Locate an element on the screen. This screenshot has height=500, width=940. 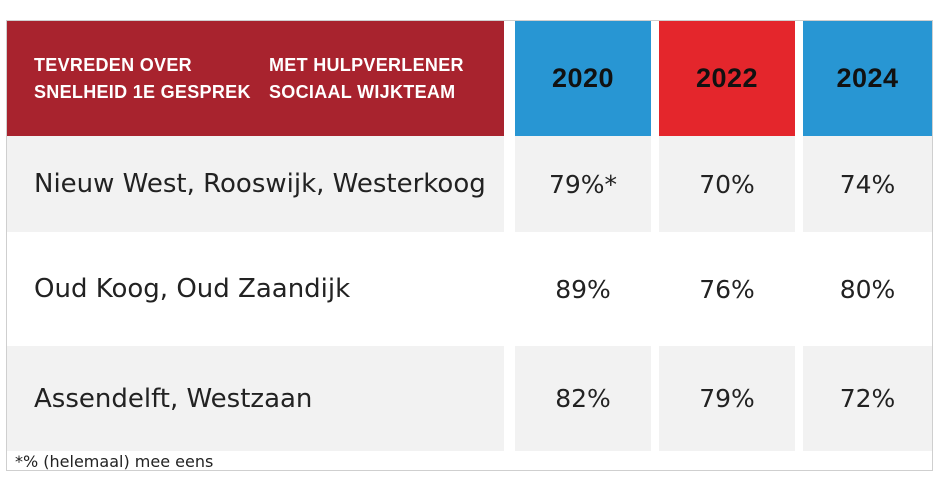
column-header-2024: 2024 is located at coordinates (867, 78).